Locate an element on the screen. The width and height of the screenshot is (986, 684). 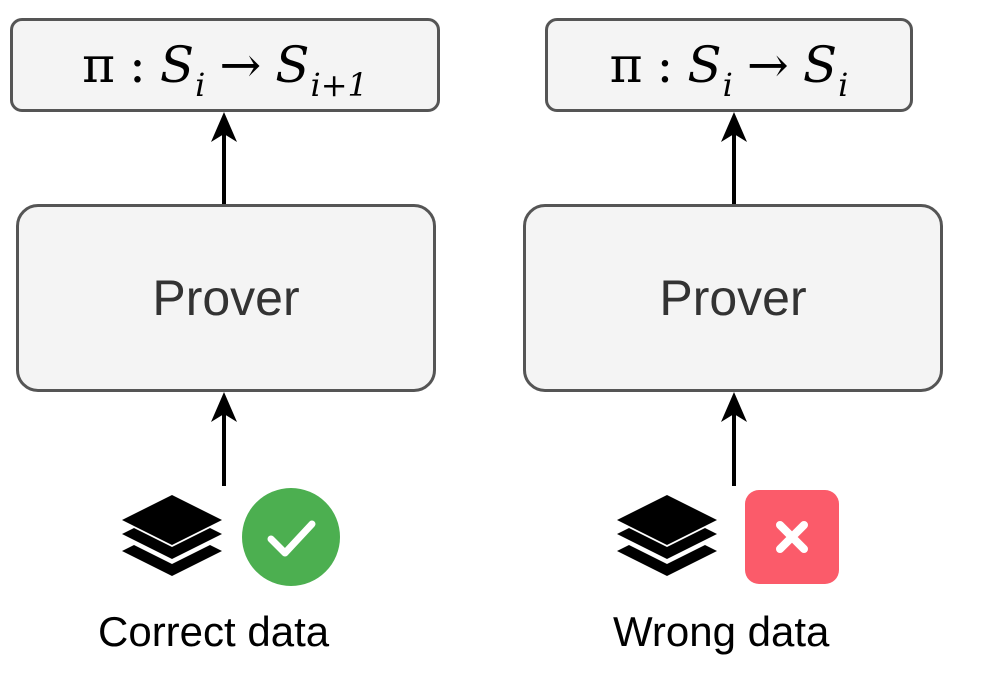
proof-output-box: π : Si → Si is located at coordinates (729, 65).